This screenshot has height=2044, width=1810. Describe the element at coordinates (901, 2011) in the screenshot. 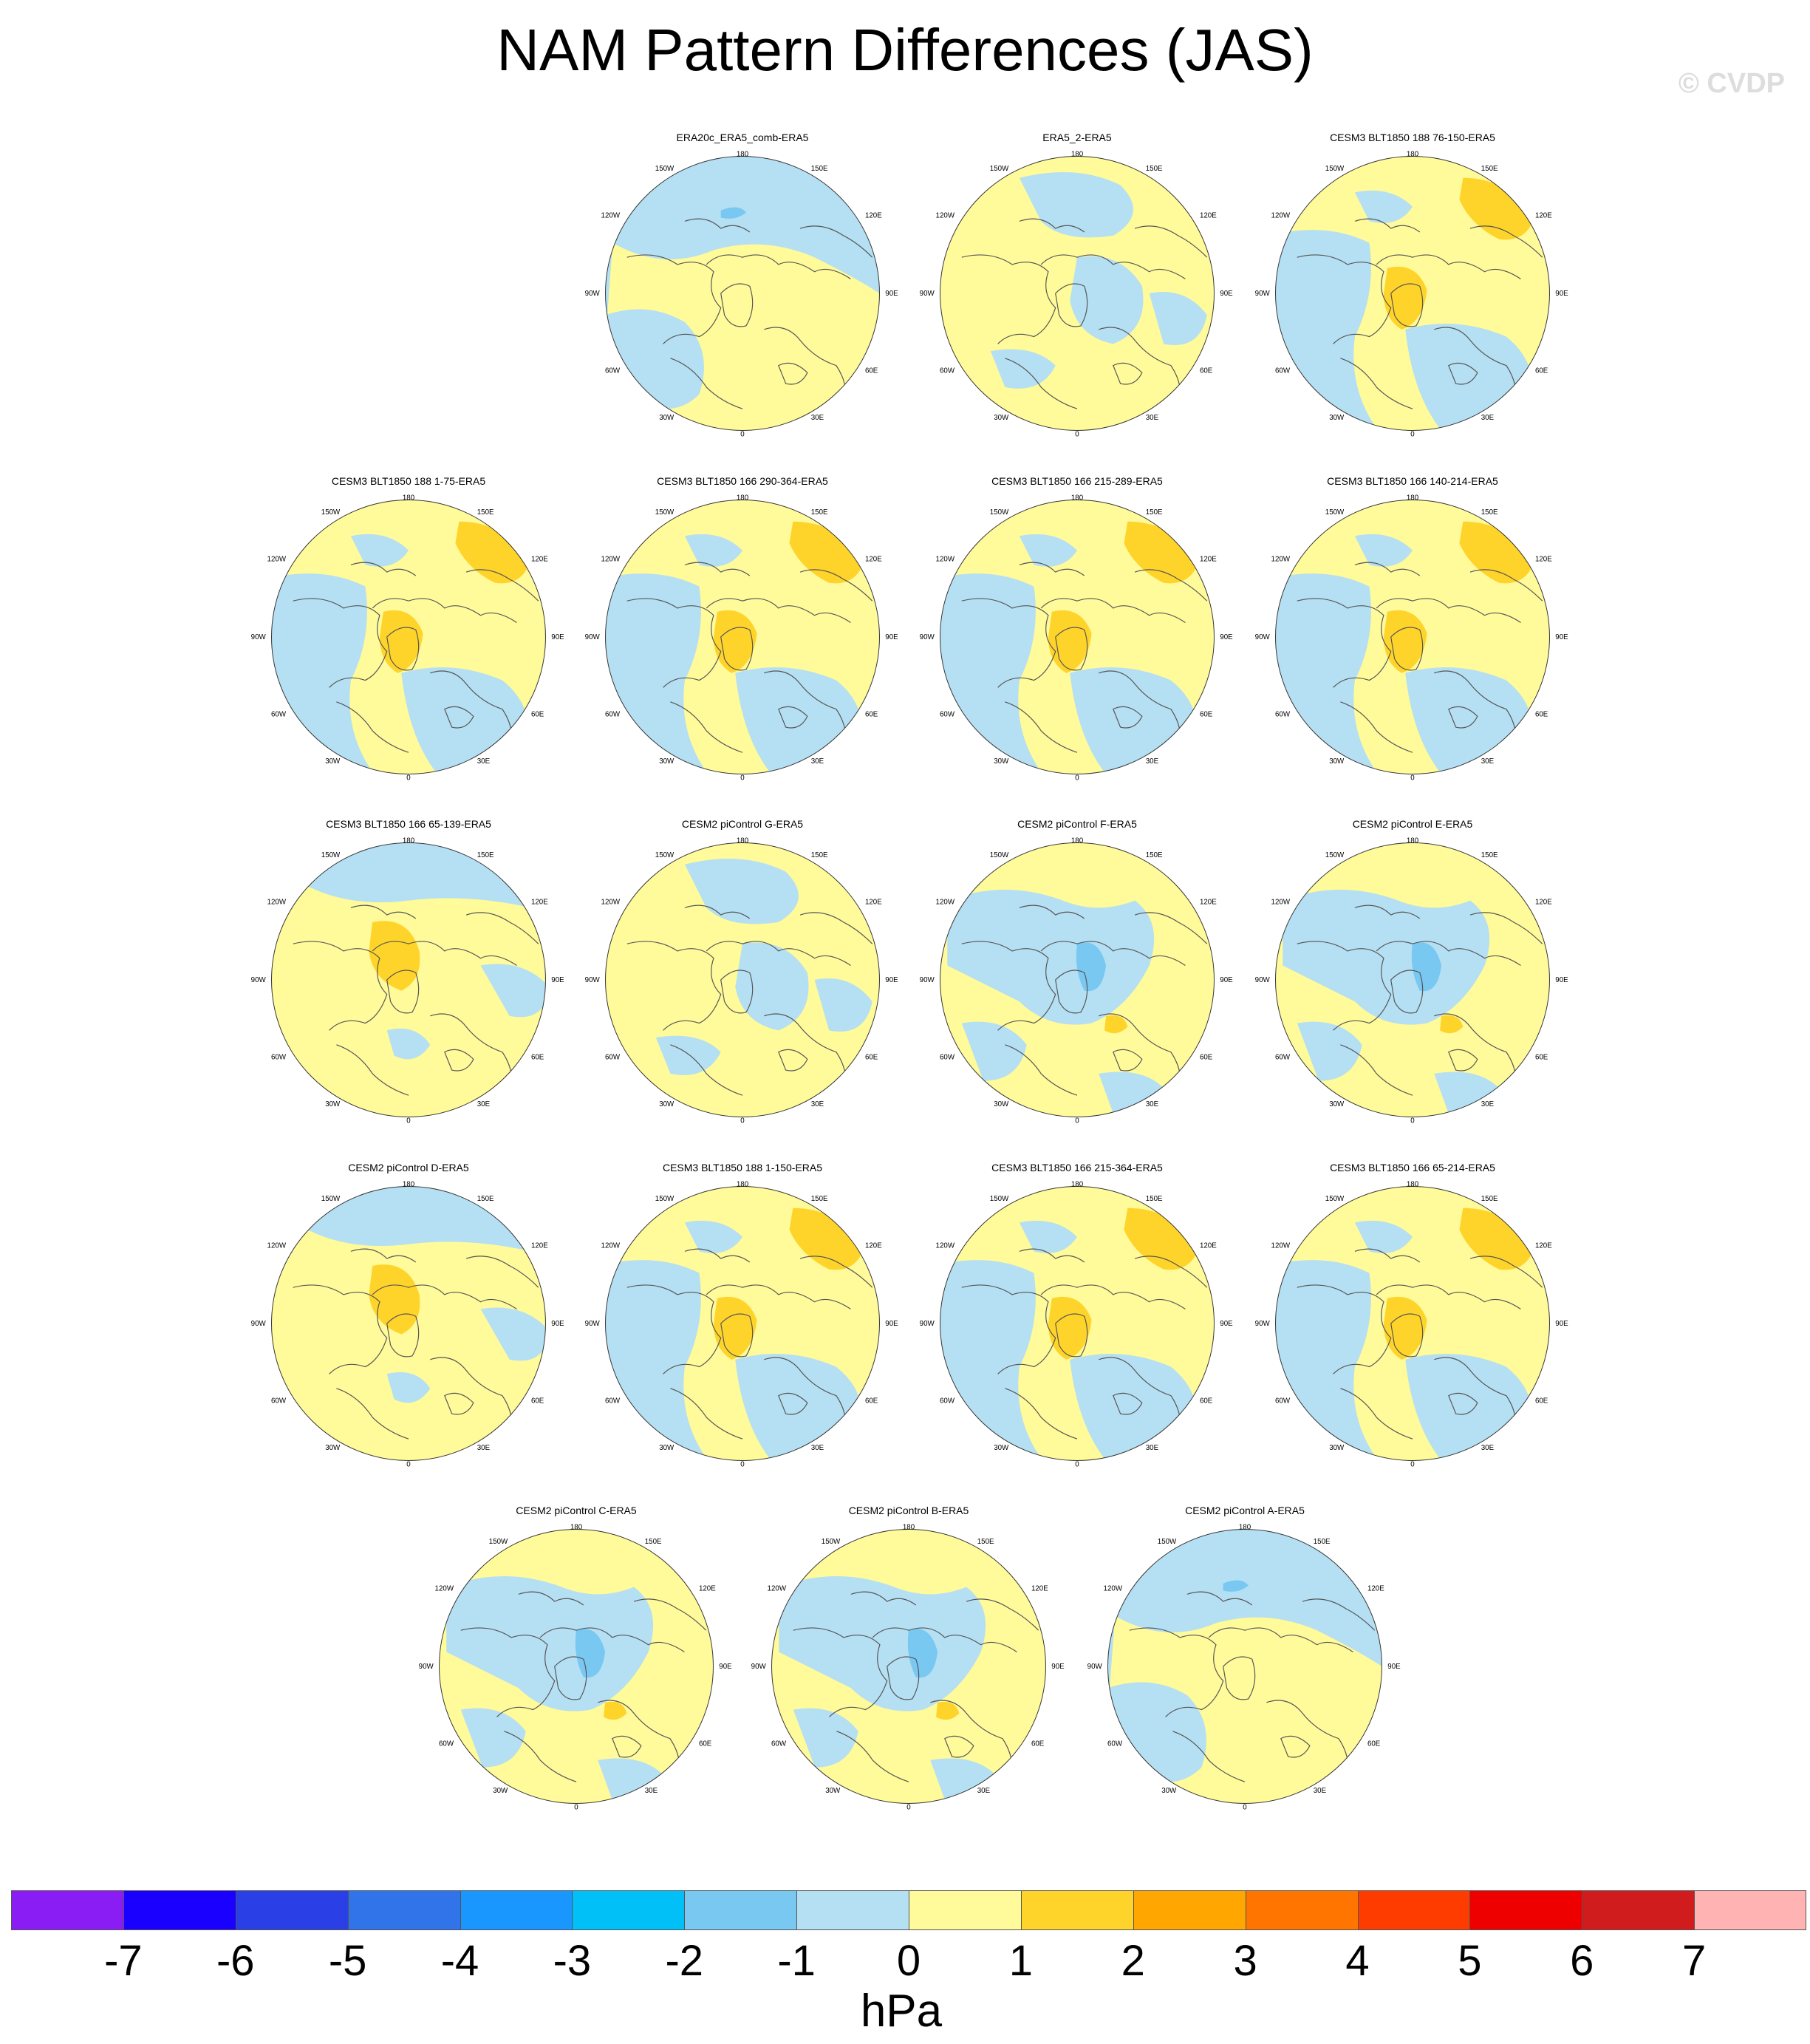

I see `colorbar-units: hPa` at that location.